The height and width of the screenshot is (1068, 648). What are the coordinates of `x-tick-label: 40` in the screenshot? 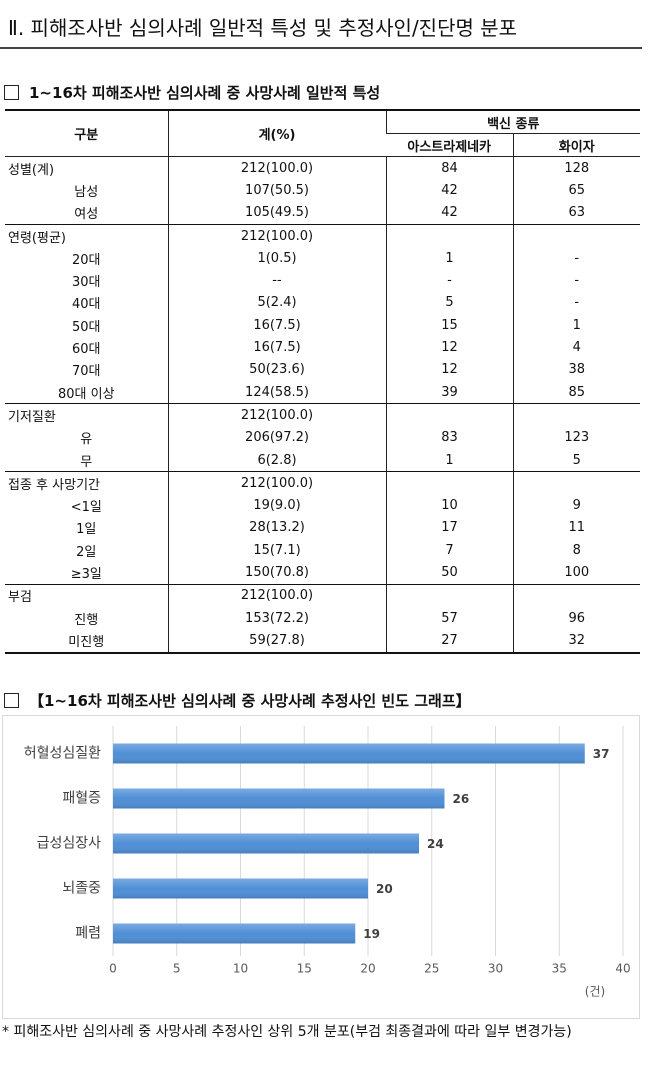 It's located at (622, 969).